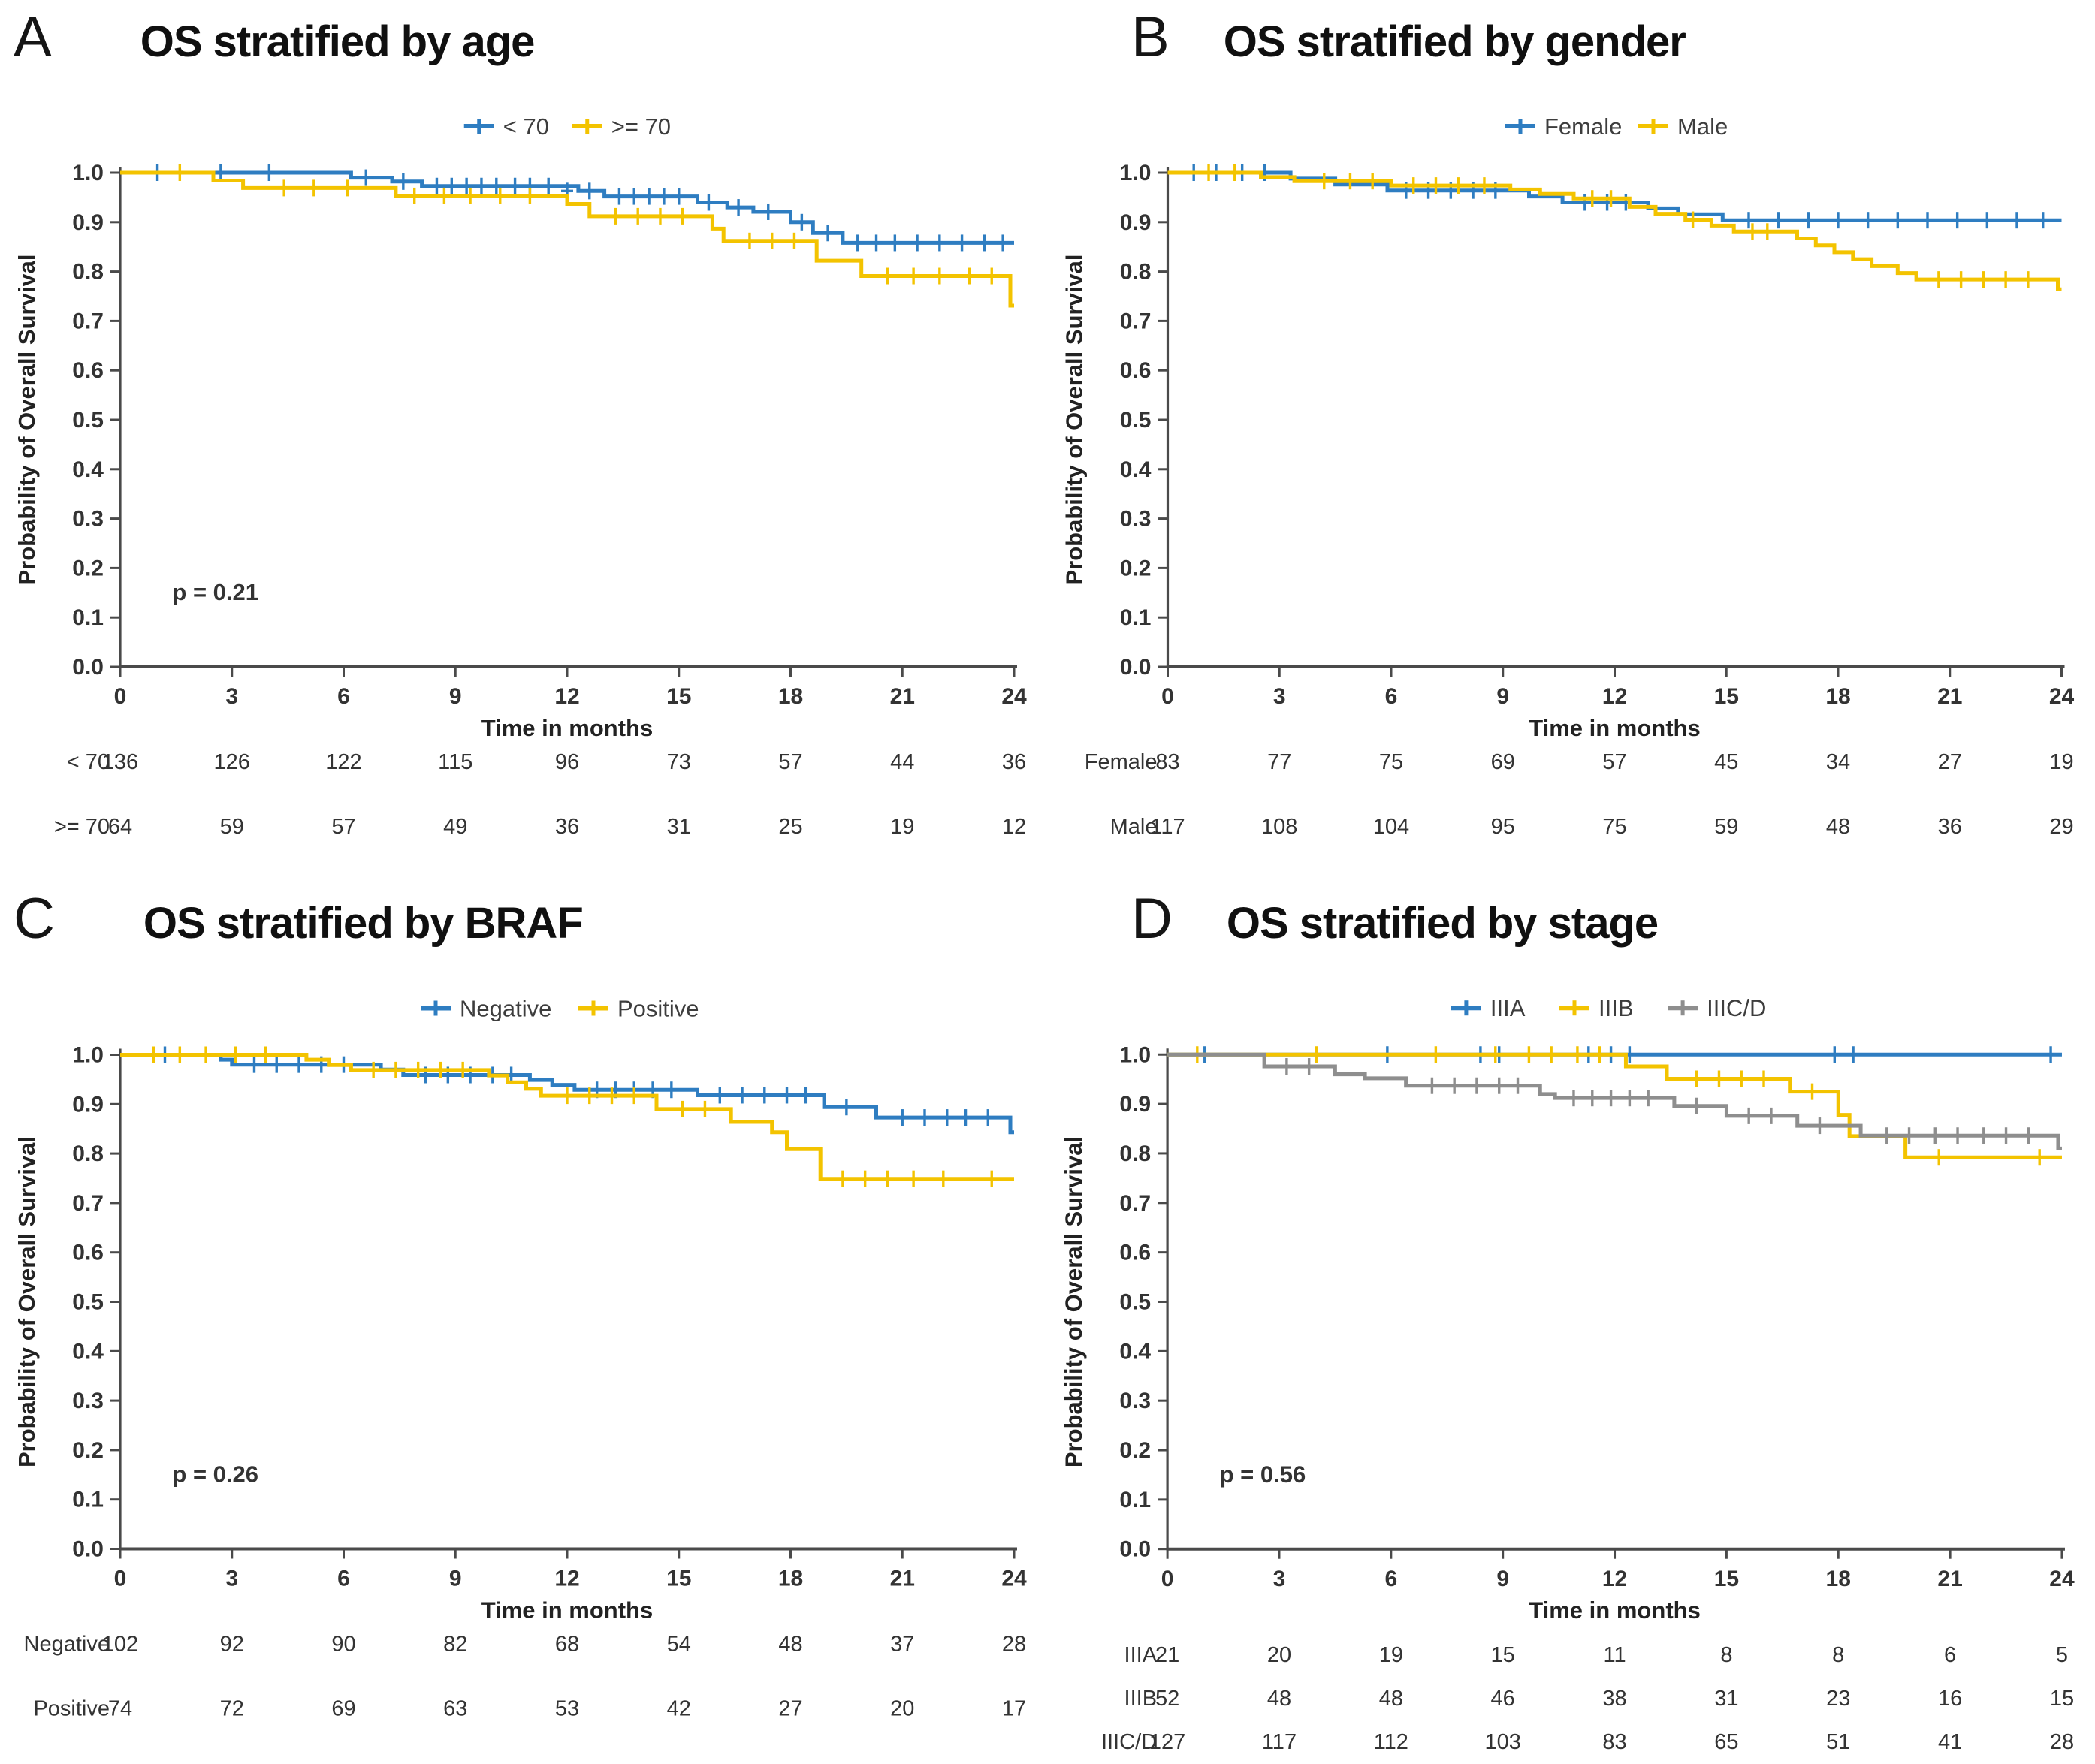 This screenshot has width=2095, height=1764. What do you see at coordinates (679, 1645) in the screenshot?
I see `risk-count: 54` at bounding box center [679, 1645].